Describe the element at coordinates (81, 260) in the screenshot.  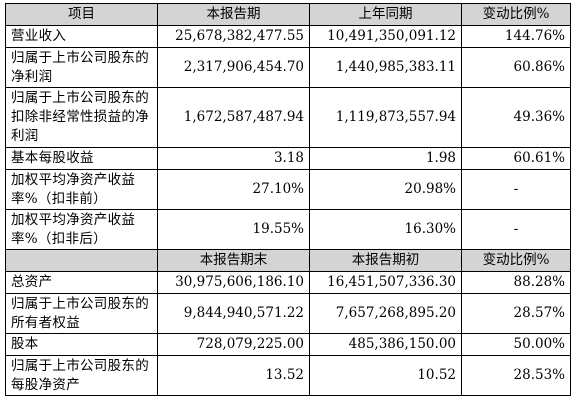
I see `header-item` at that location.